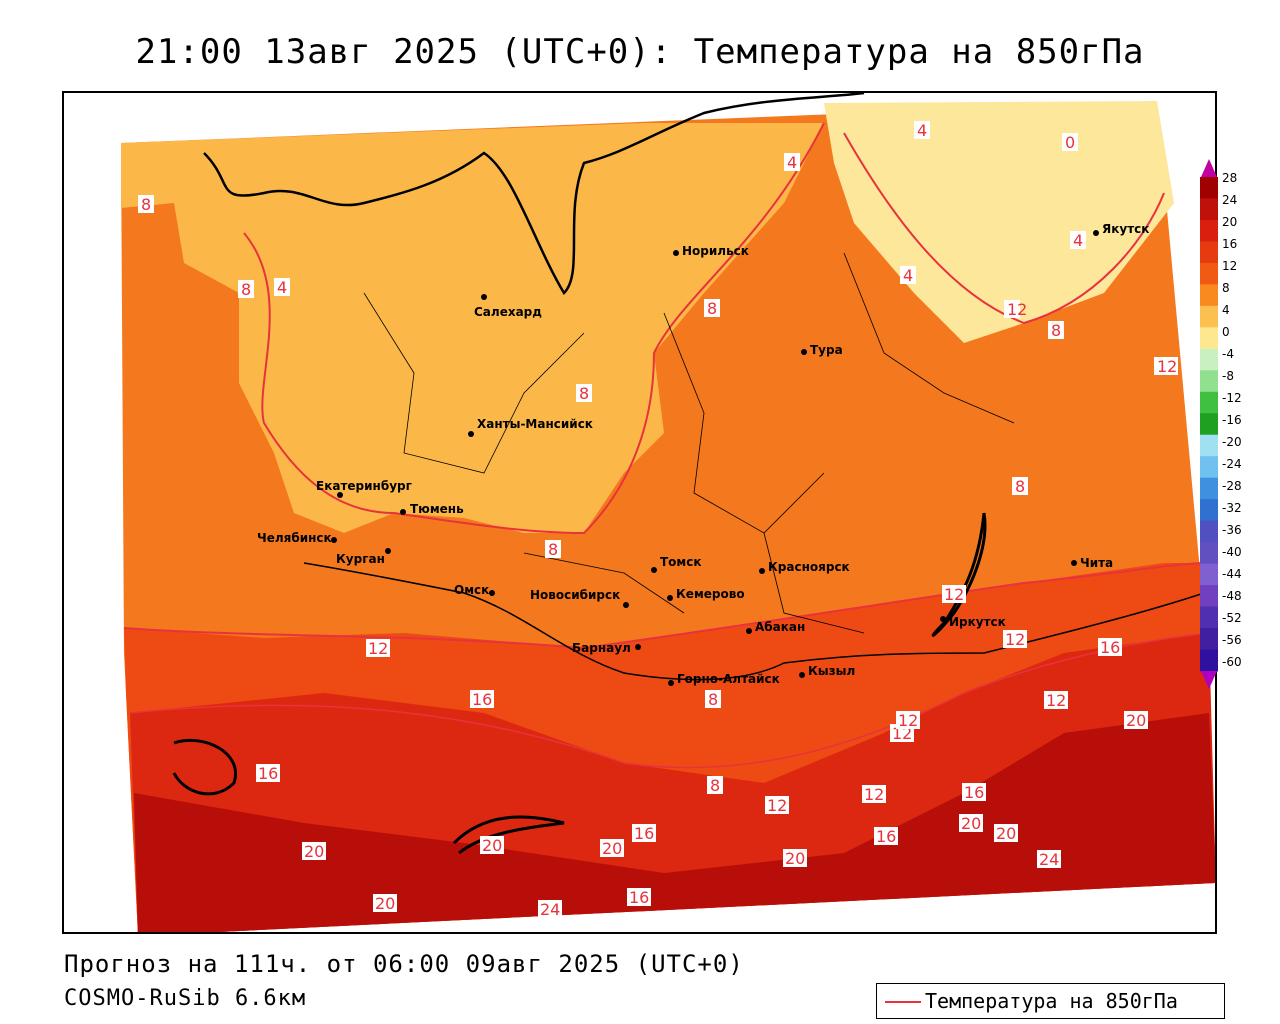  I want to click on colorbar-label: -40, so click(1232, 552).